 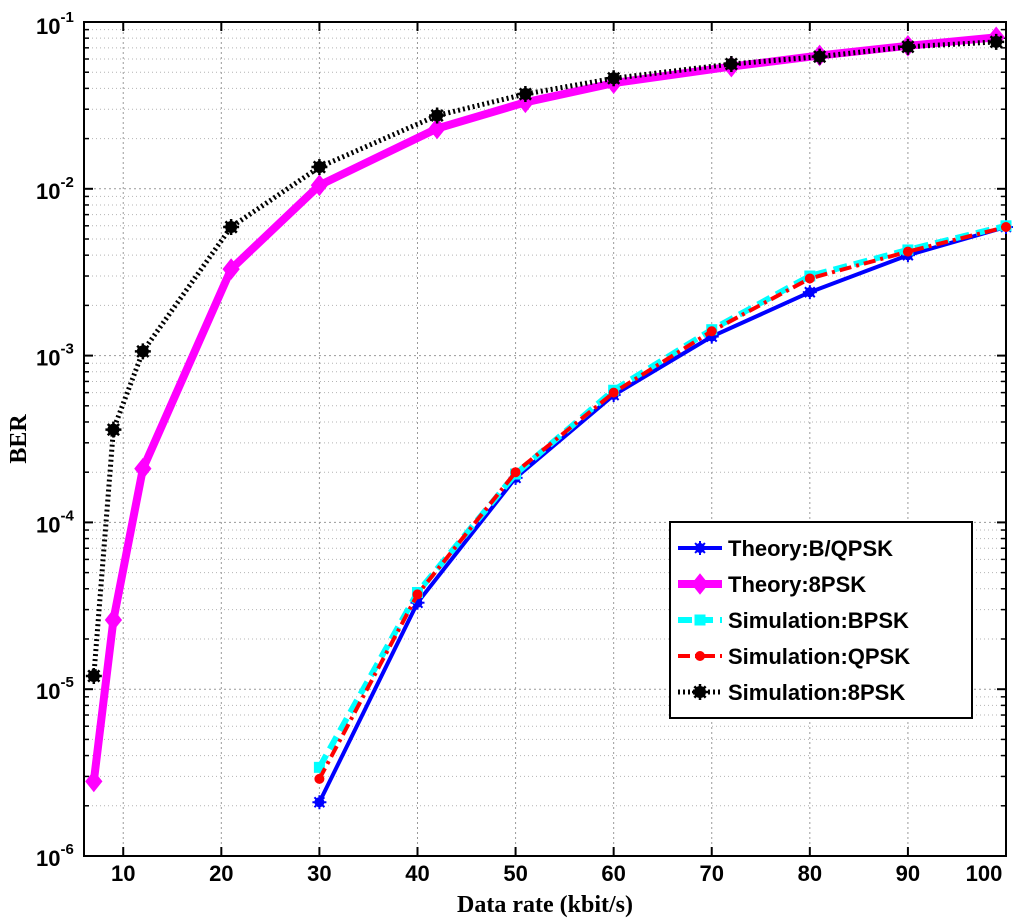 I want to click on x-tick-label: 10, so click(x=123, y=873).